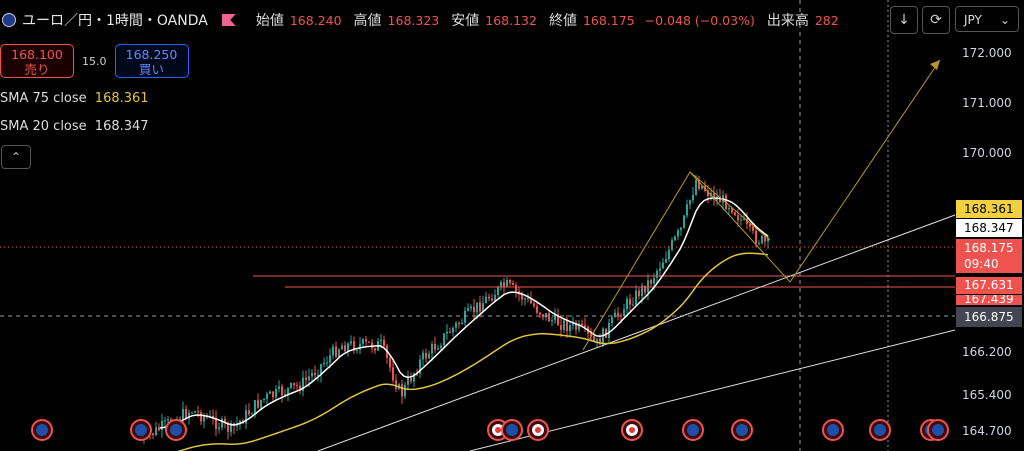 The height and width of the screenshot is (451, 1024). I want to click on trendline-lower, so click(712, 390).